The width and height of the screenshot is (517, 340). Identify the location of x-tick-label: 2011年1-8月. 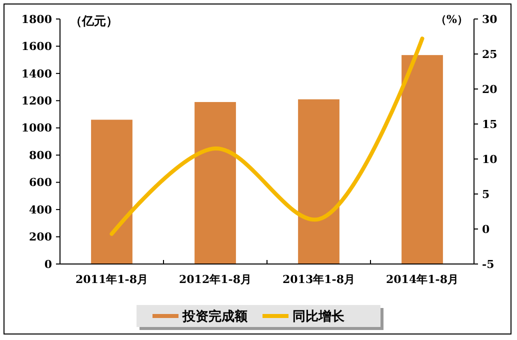
(112, 279).